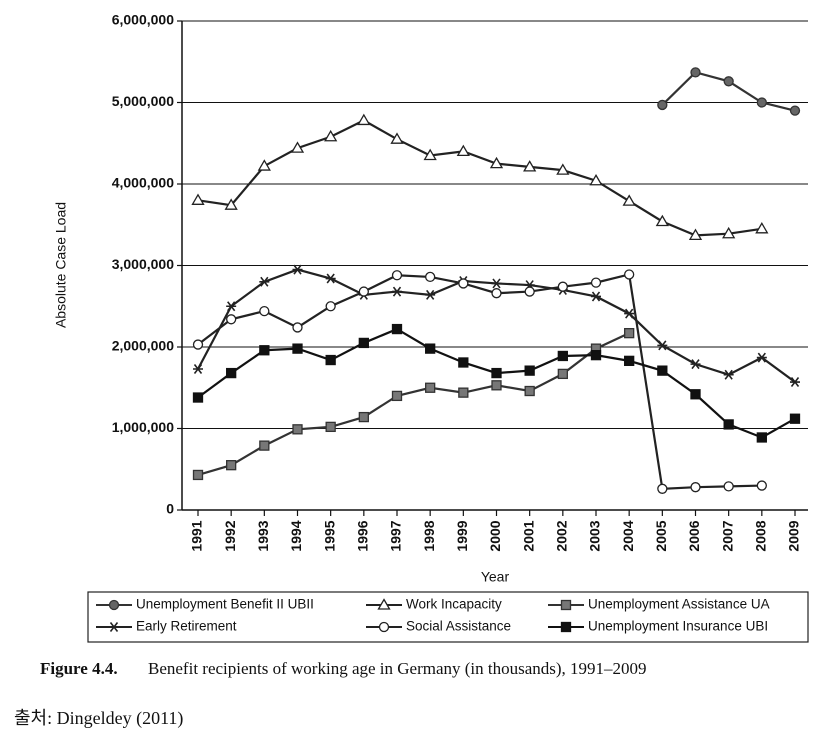  Describe the element at coordinates (143, 427) in the screenshot. I see `y-tick-label: 1,000,000` at that location.